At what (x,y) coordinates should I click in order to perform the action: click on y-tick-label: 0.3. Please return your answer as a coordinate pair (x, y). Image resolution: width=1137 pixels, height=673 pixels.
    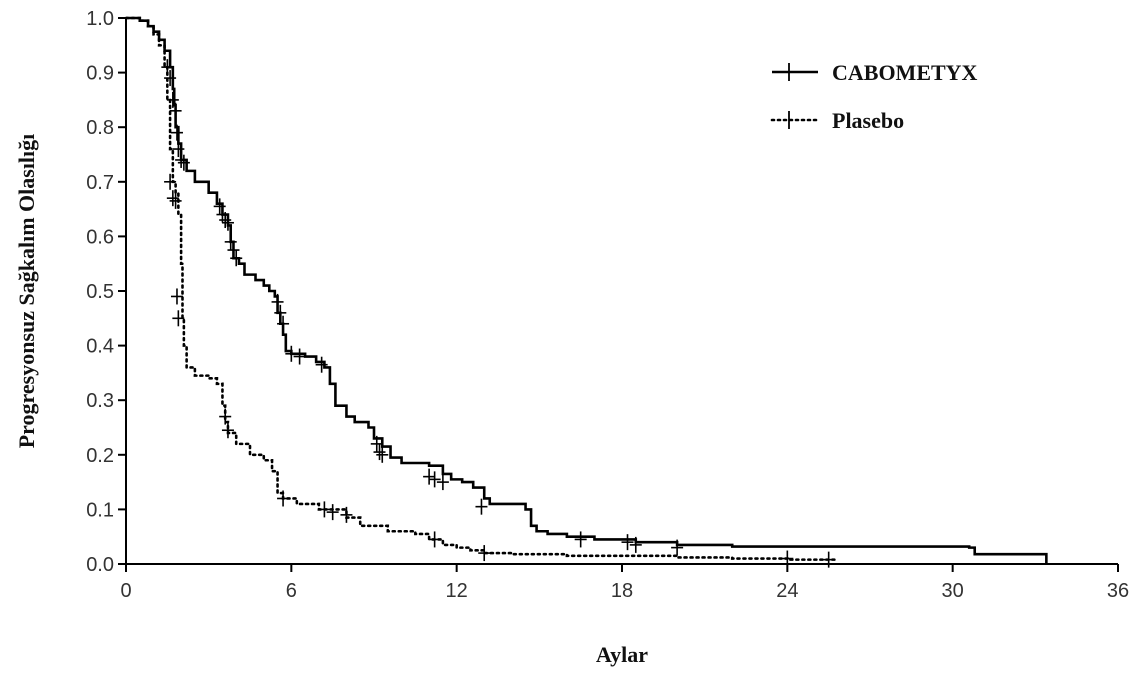
    Looking at the image, I should click on (100, 401).